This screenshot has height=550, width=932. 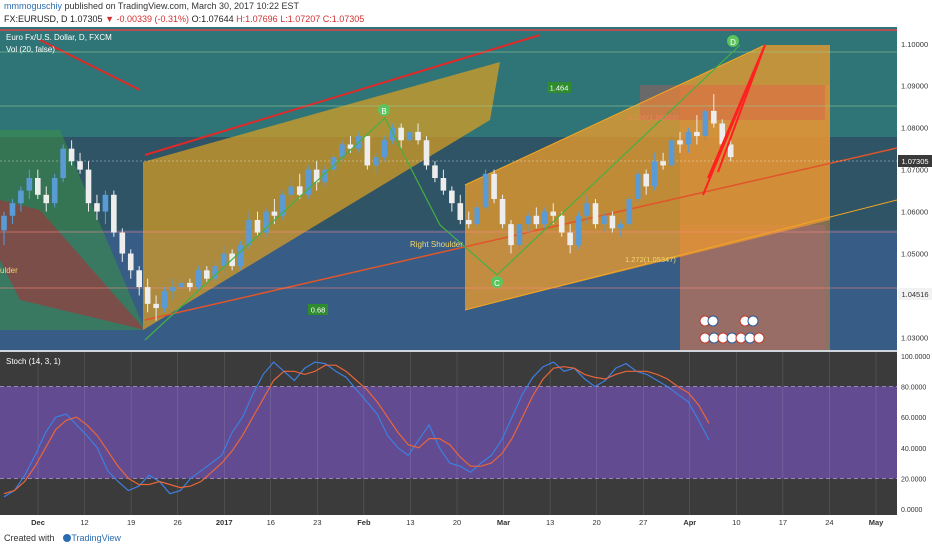 I want to click on time-tick-label: 2017, so click(x=224, y=522).